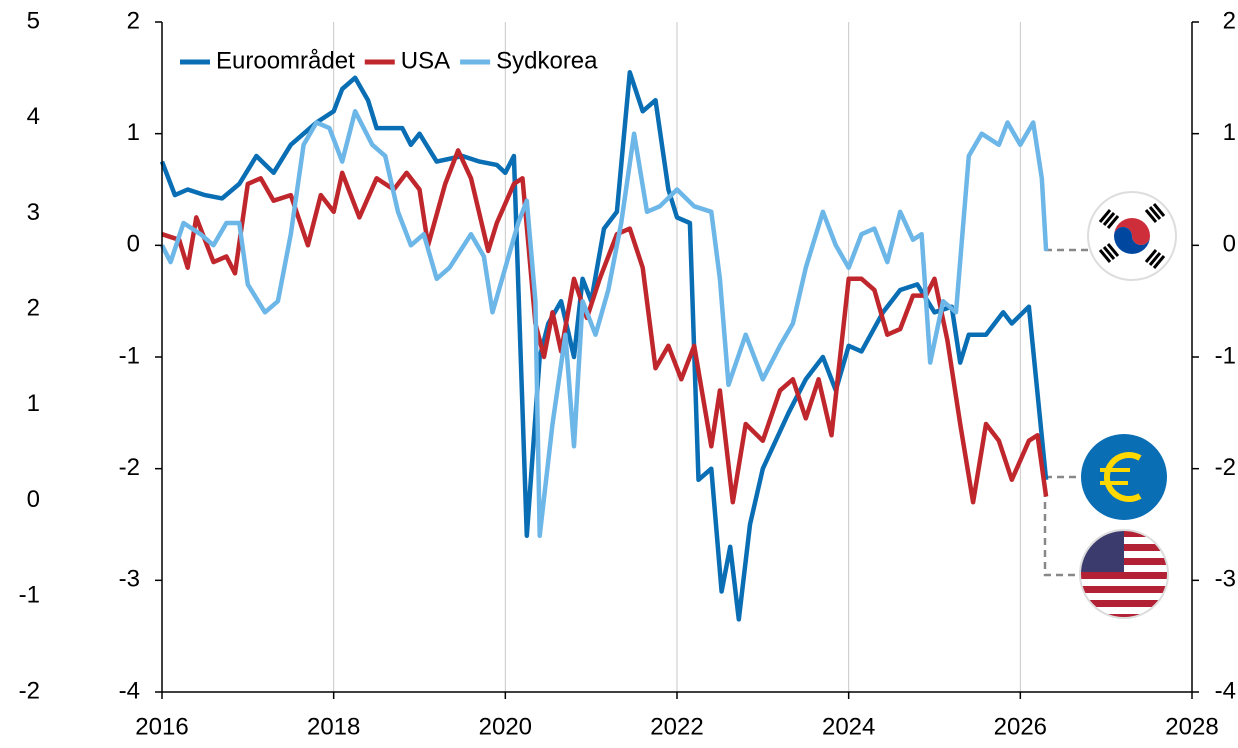  What do you see at coordinates (29, 690) in the screenshot?
I see `y3-tick-label: -2` at bounding box center [29, 690].